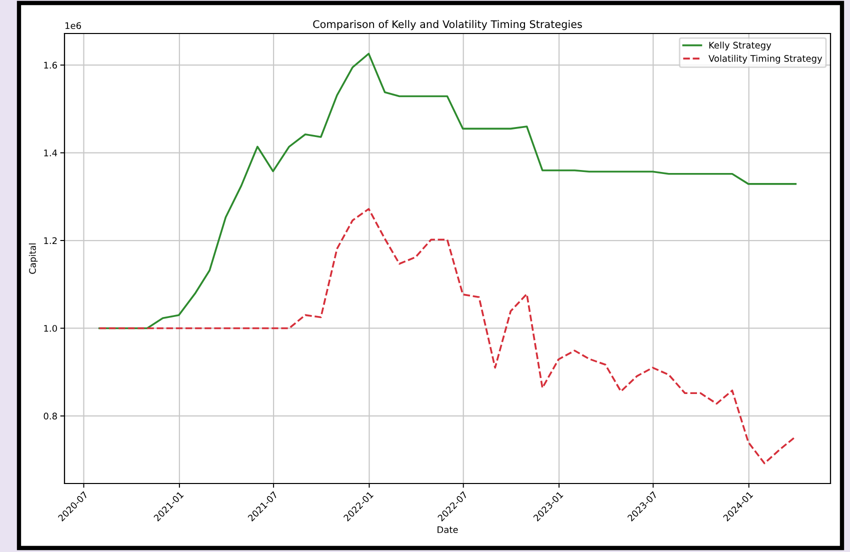  What do you see at coordinates (50, 328) in the screenshot?
I see `y-tick-label: 1.0` at bounding box center [50, 328].